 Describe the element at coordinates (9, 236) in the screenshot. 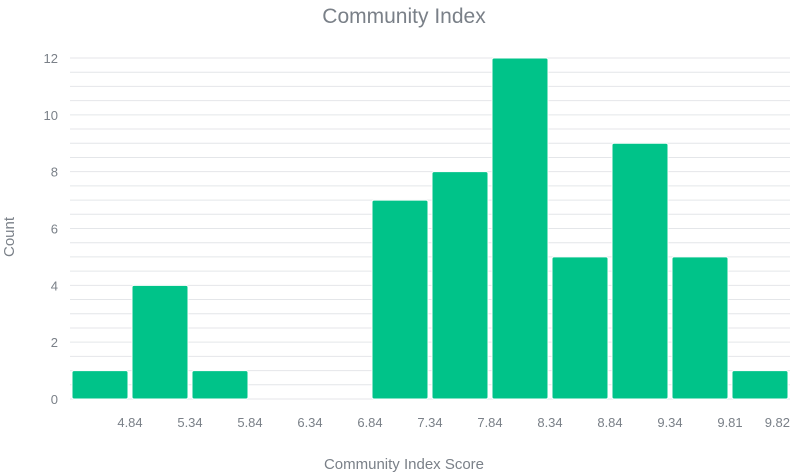

I see `y-axis-label: Count` at that location.